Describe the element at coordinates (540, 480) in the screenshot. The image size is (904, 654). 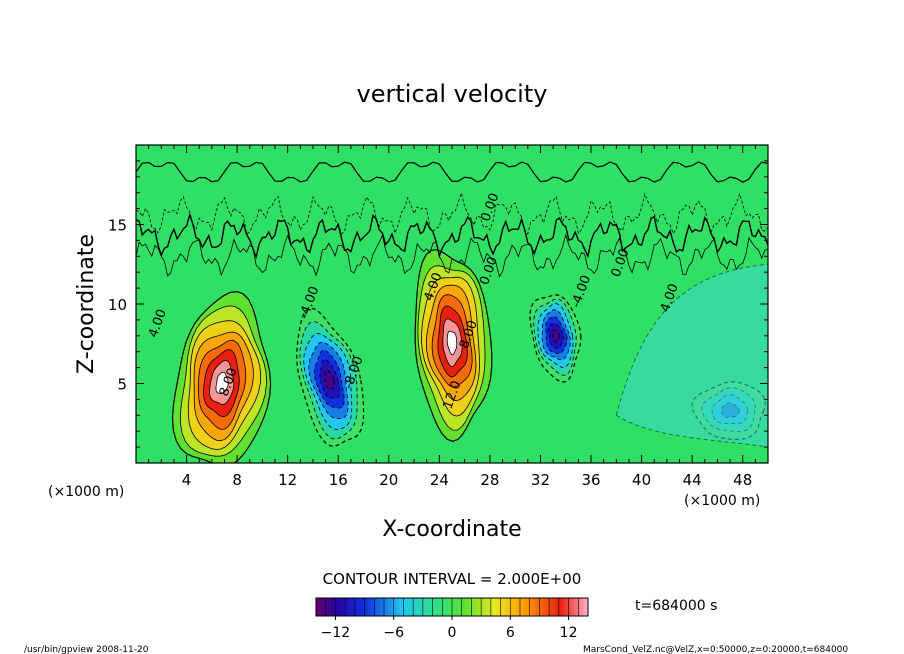
I see `x-tick-label: 32` at that location.